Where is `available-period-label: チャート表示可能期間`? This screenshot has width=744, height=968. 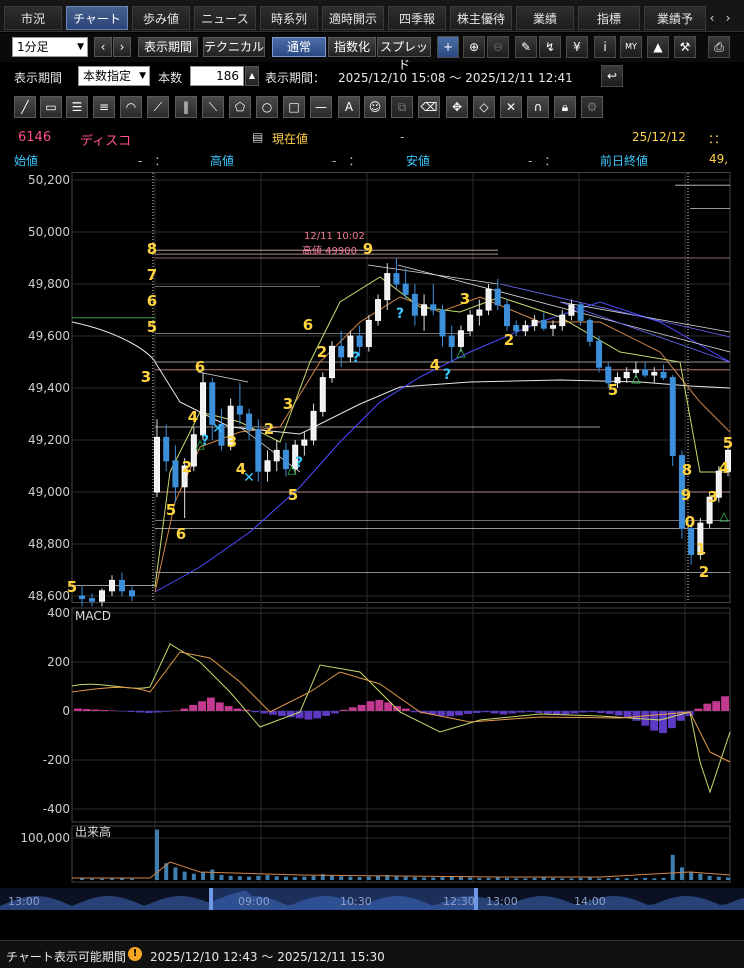
available-period-label: チャート表示可能期間 is located at coordinates (66, 957).